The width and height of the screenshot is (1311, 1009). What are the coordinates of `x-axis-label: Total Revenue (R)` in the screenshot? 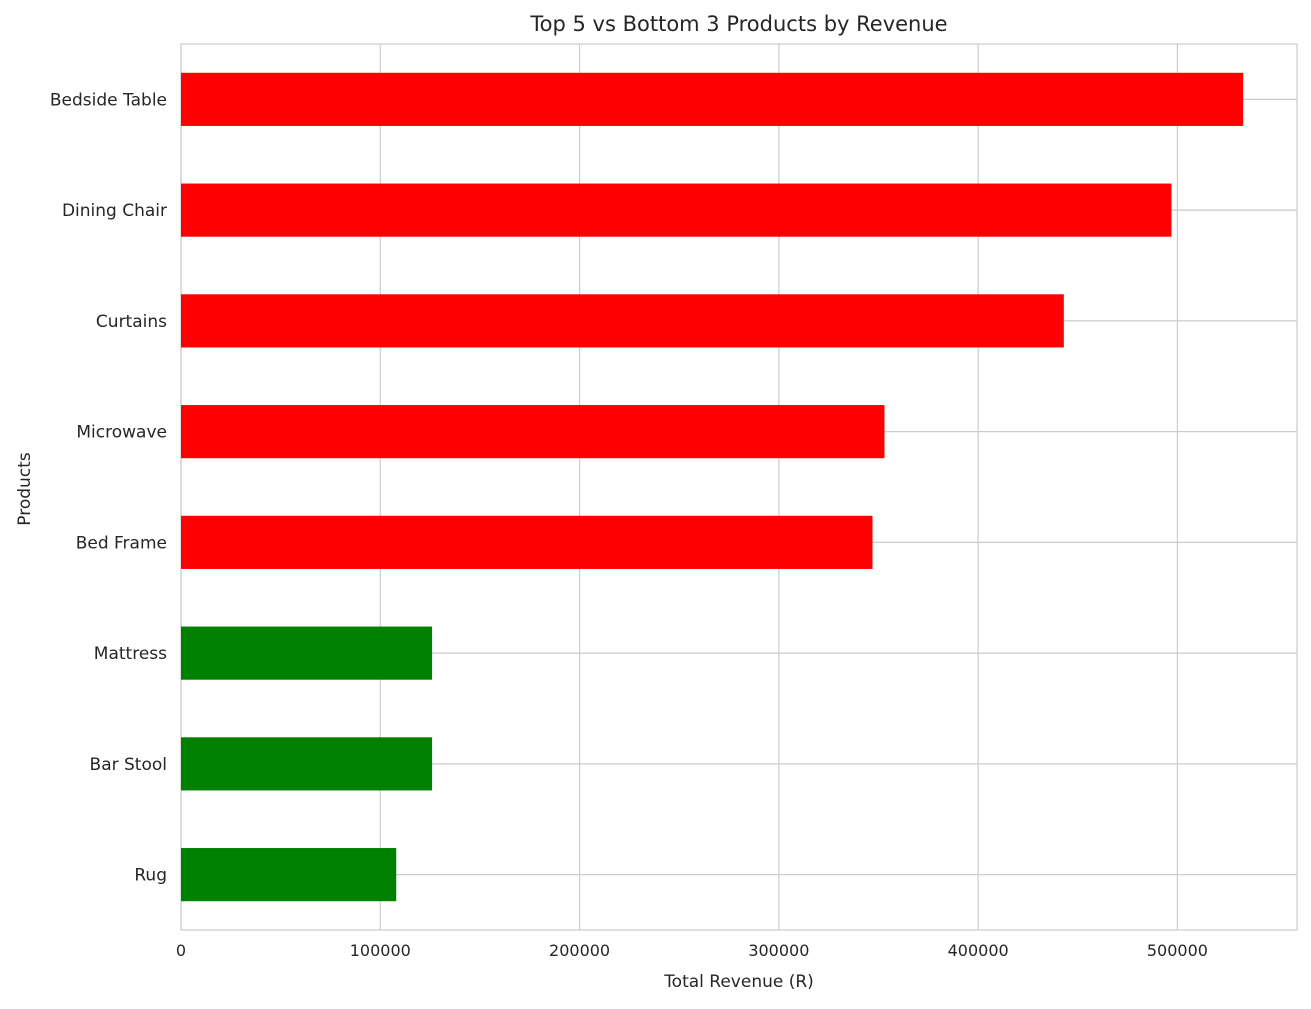 It's located at (738, 982).